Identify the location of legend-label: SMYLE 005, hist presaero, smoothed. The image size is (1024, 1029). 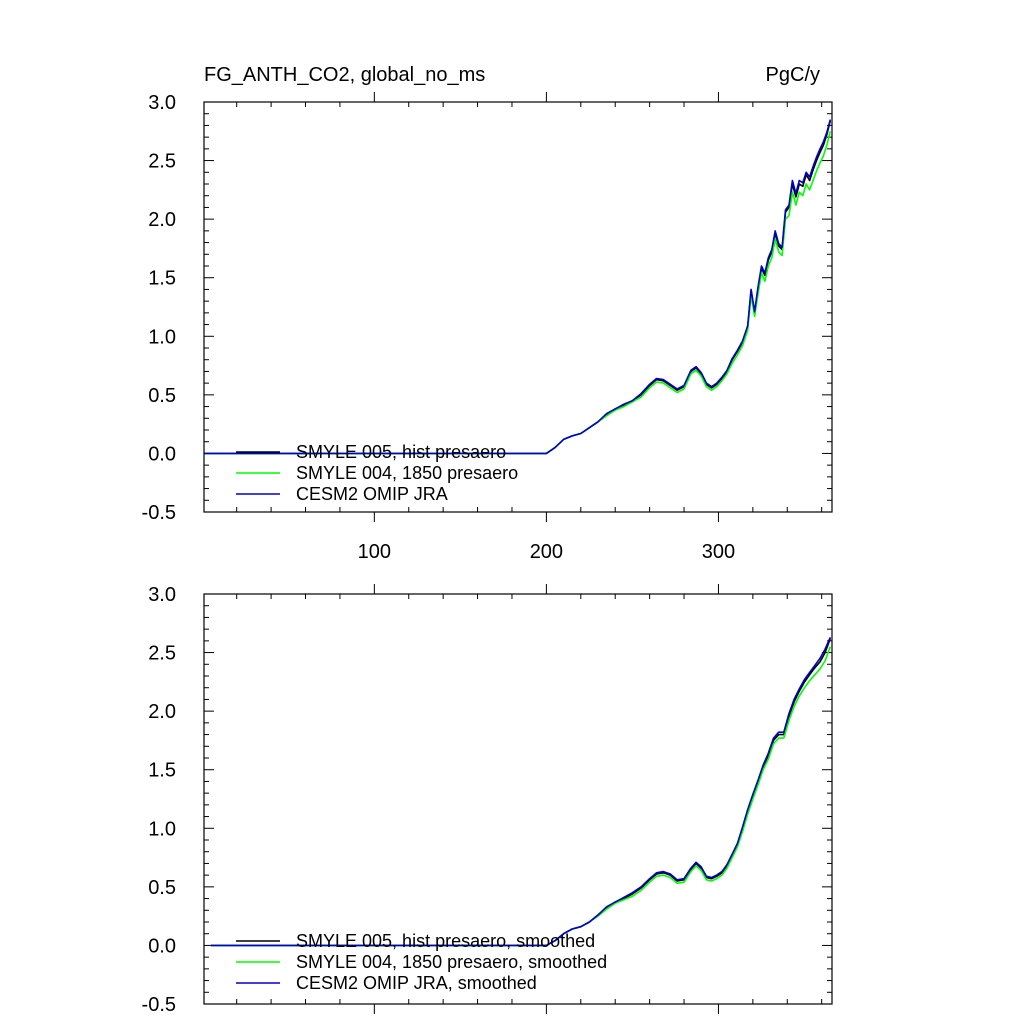
(445, 941).